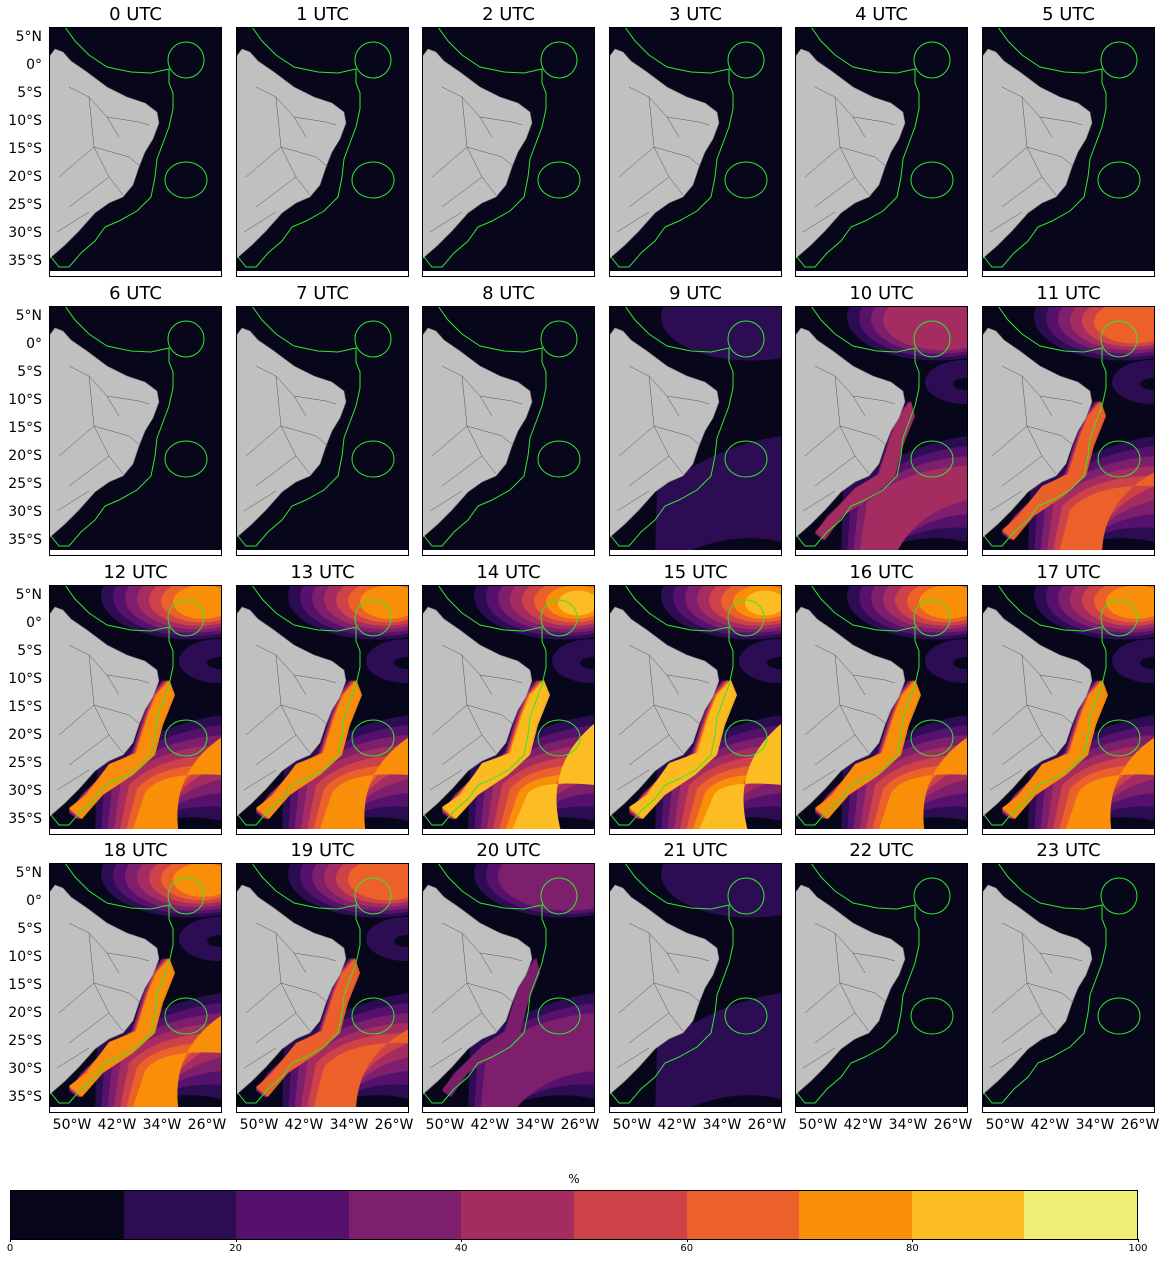 Image resolution: width=1165 pixels, height=1264 pixels. What do you see at coordinates (881, 293) in the screenshot?
I see `panel-title: 10 UTC` at bounding box center [881, 293].